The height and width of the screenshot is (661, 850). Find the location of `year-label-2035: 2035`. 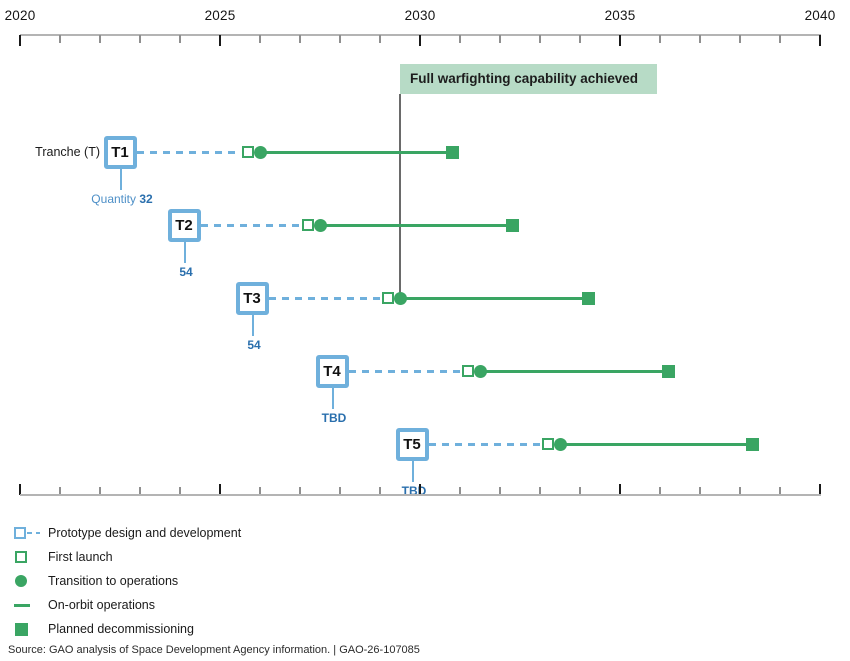

year-label-2035: 2035 is located at coordinates (620, 15).